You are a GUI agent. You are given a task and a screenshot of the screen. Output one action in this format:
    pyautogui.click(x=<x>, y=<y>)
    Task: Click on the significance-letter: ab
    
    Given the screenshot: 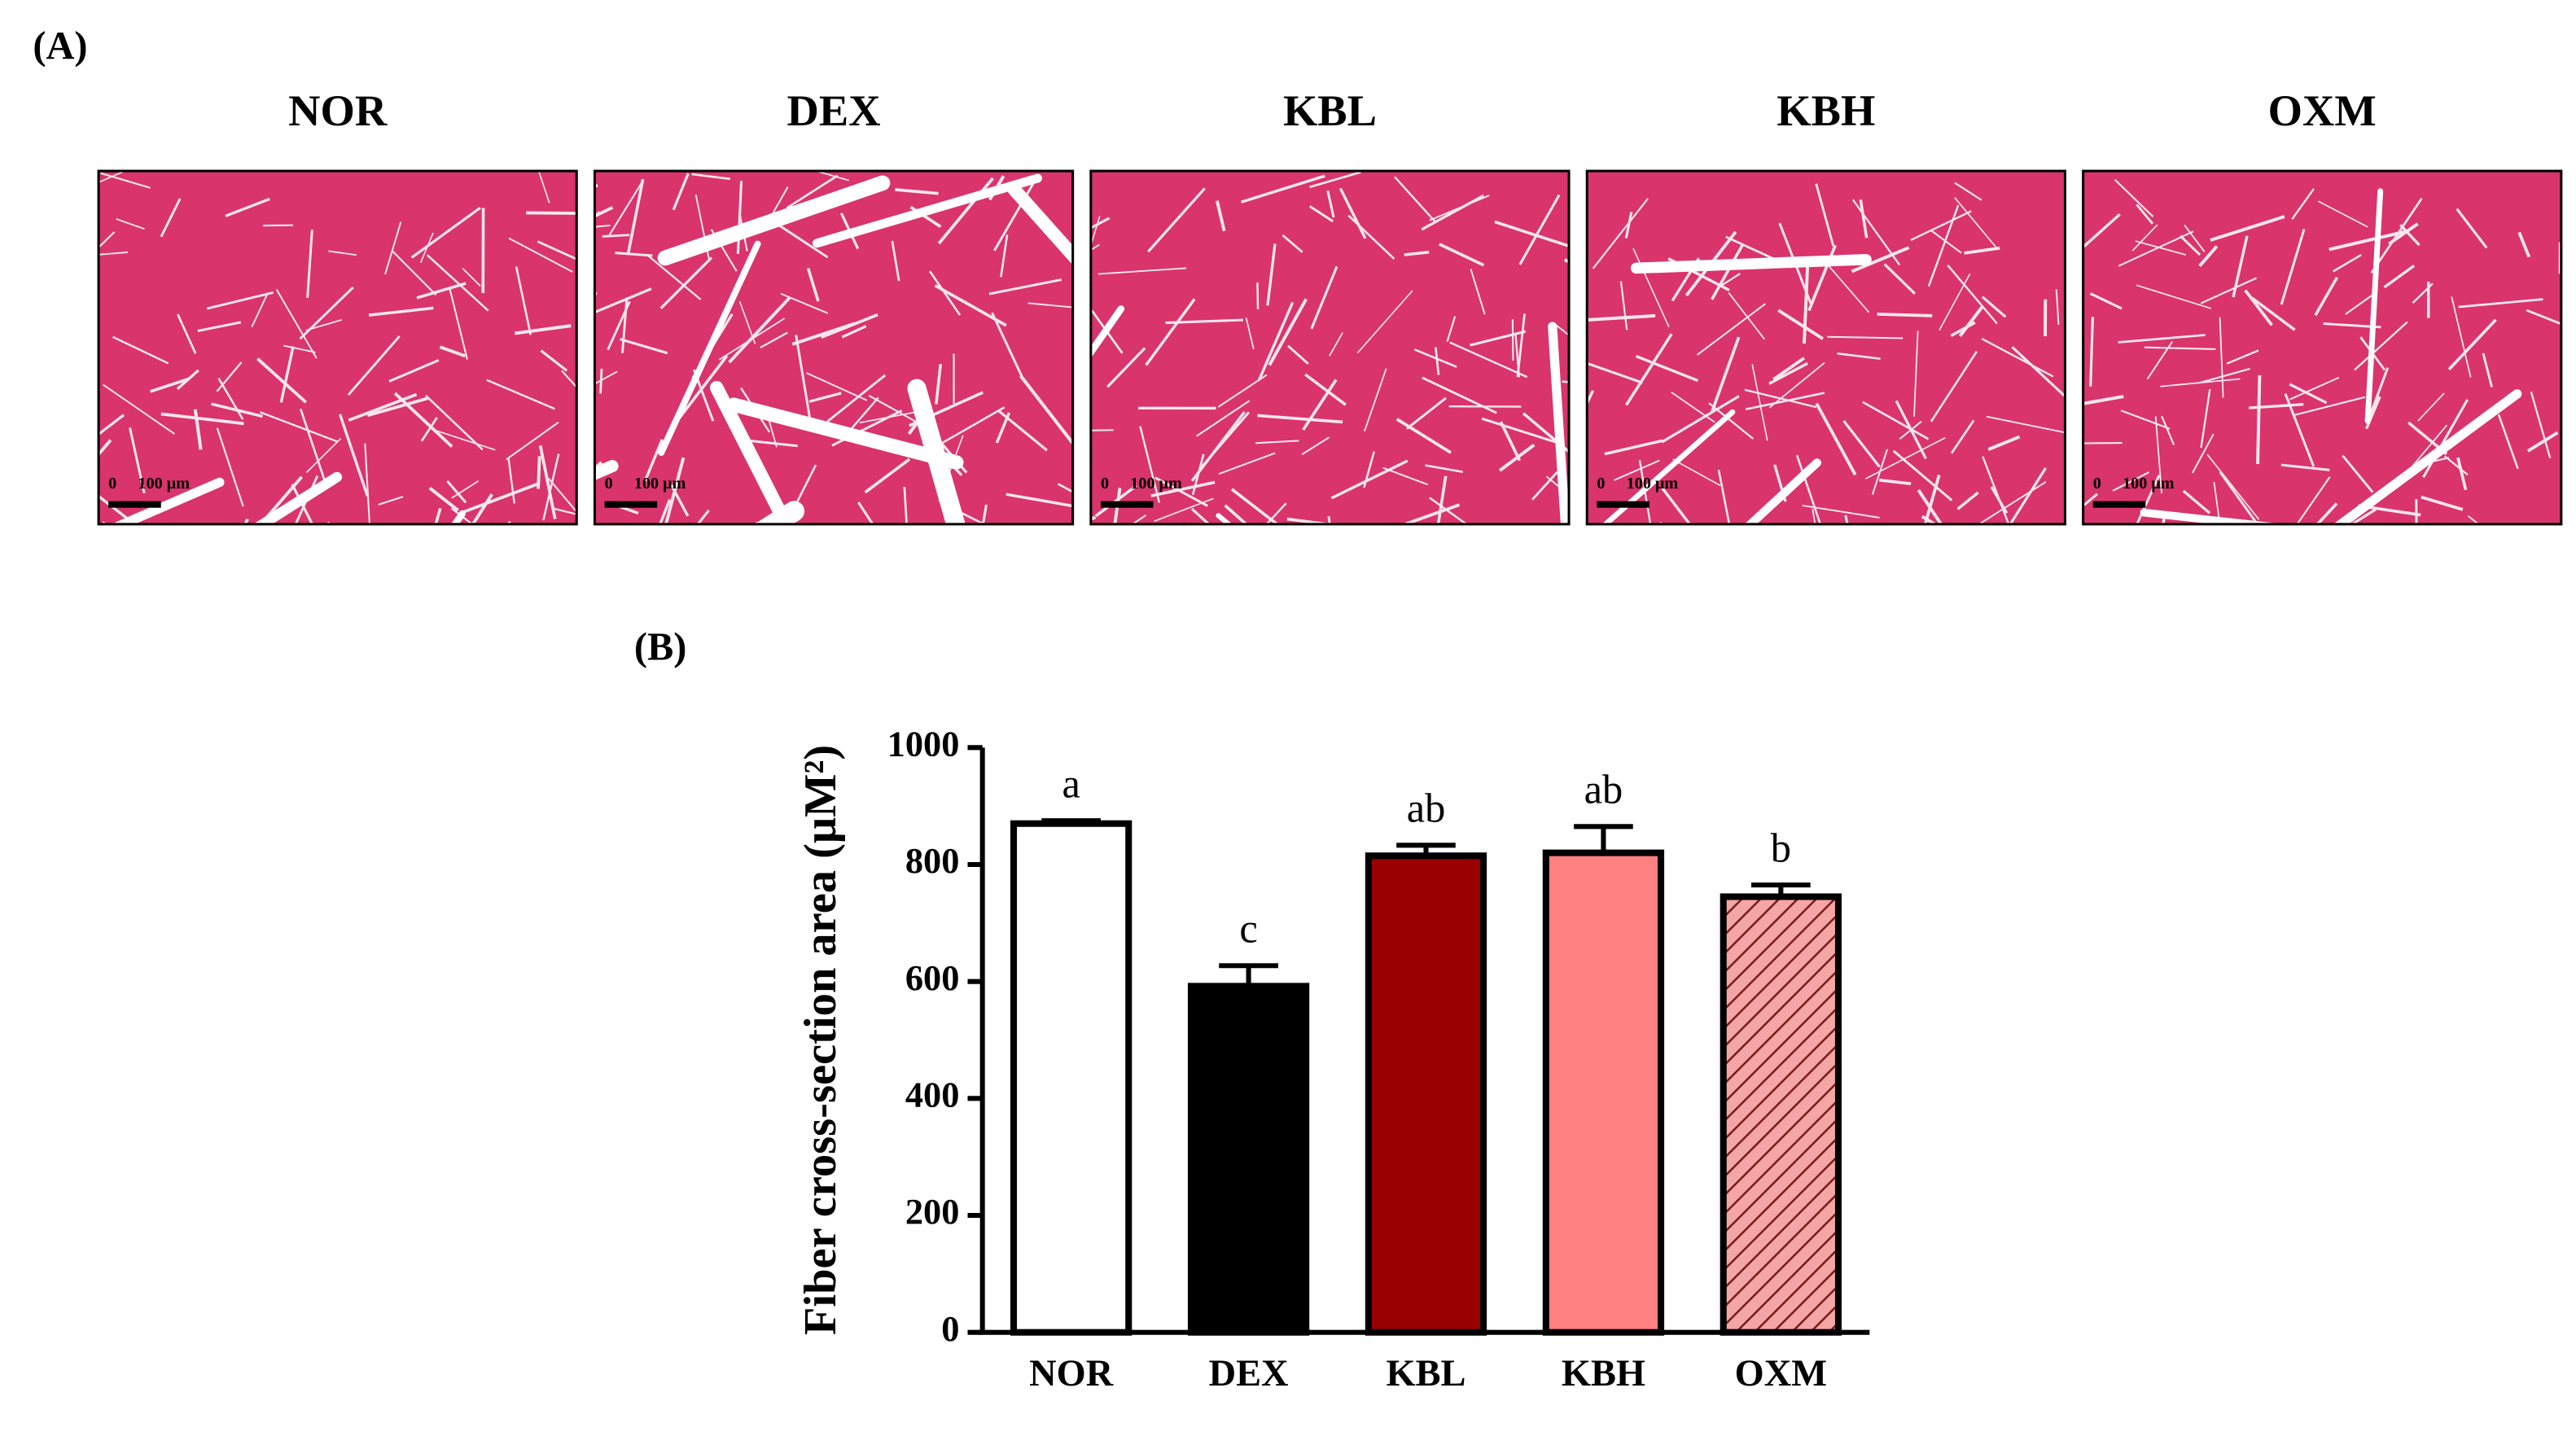 What is the action you would take?
    pyautogui.click(x=1603, y=790)
    